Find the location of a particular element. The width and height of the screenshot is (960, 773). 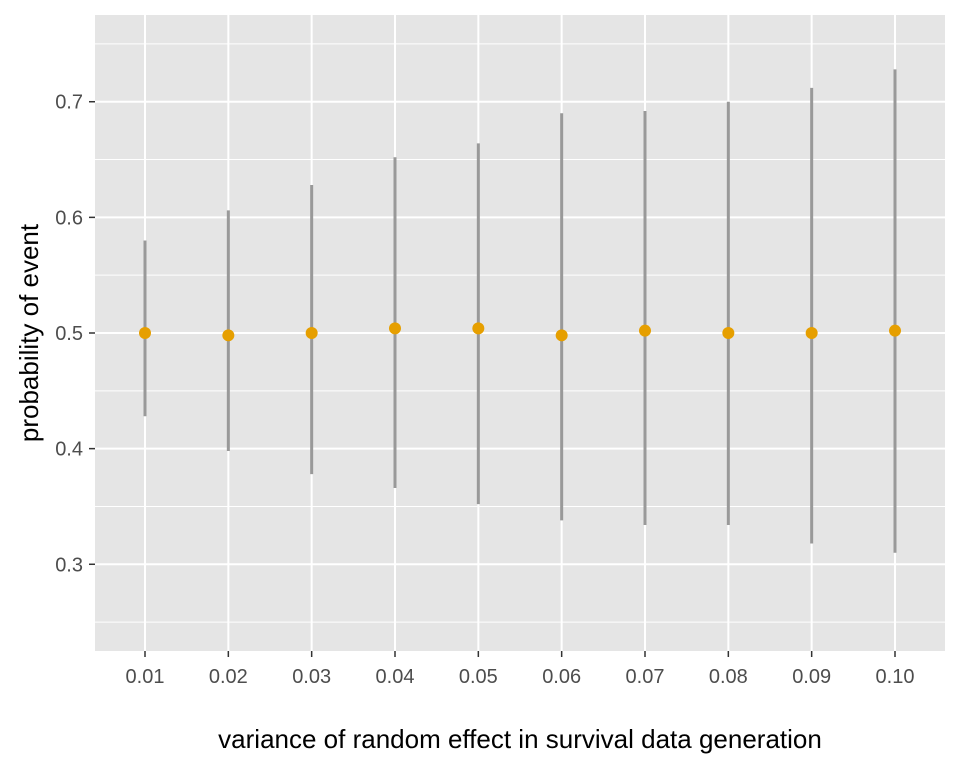

y-tick-label: 0.4 is located at coordinates (69, 450).